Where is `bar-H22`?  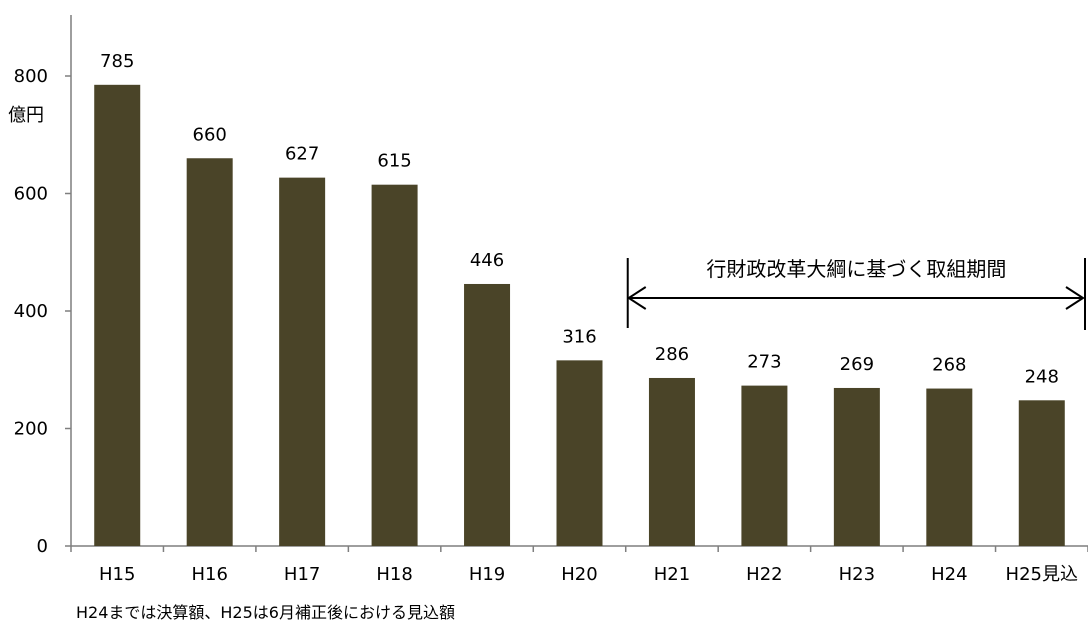 bar-H22 is located at coordinates (764, 465).